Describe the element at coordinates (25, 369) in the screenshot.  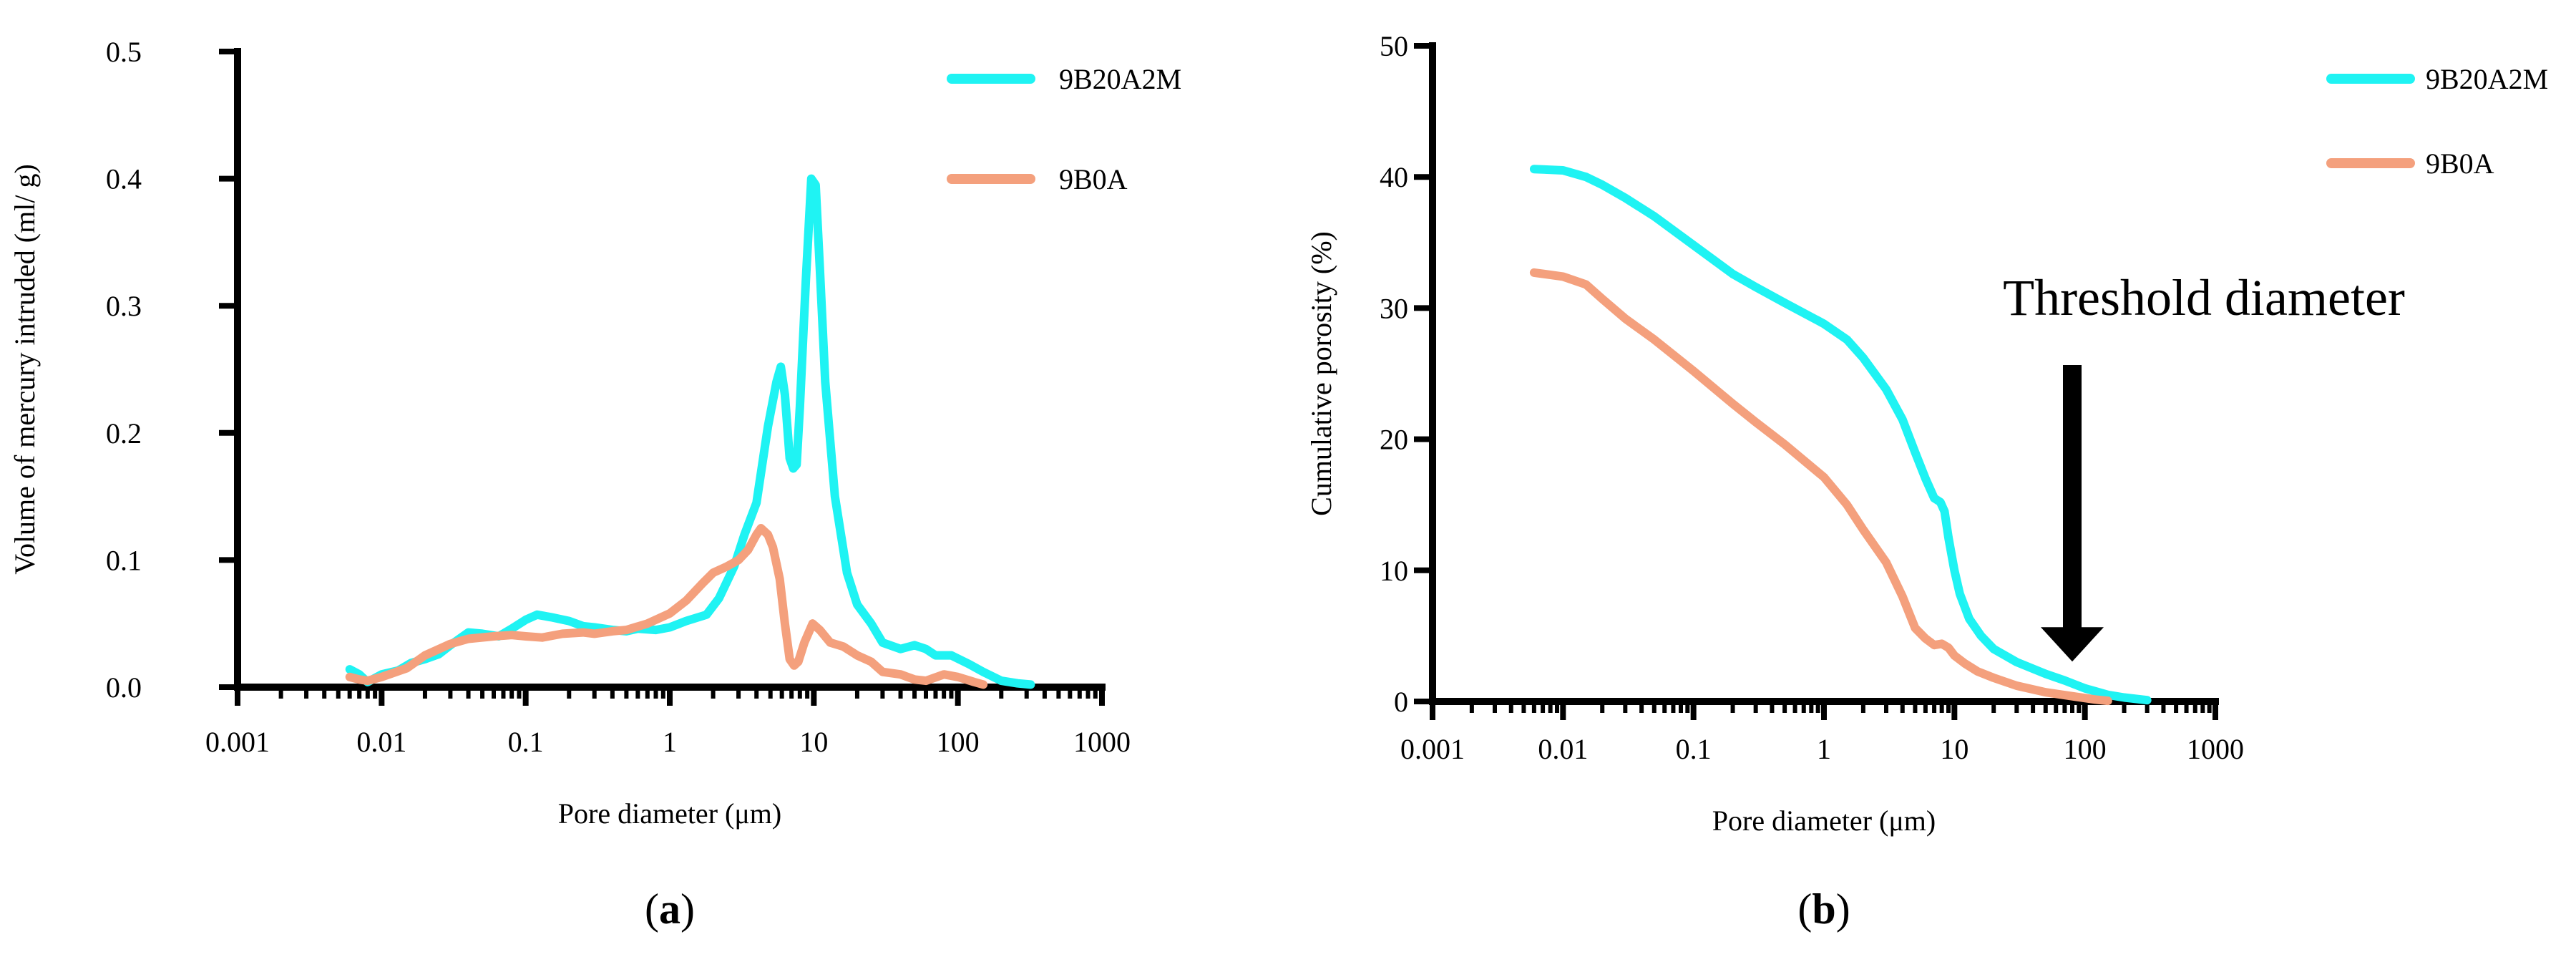
I see `y-axis-title: Volume of mercury intruded (ml/ g)` at that location.